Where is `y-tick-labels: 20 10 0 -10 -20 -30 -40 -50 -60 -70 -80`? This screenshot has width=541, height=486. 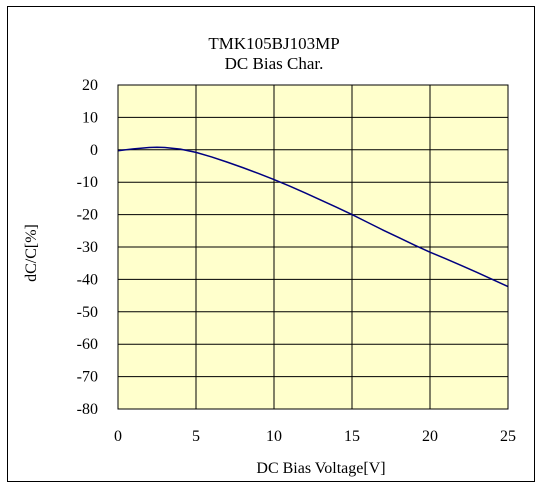
y-tick-labels: 20 10 0 -10 -20 -30 -40 -50 -60 -70 -80 is located at coordinates (87, 247).